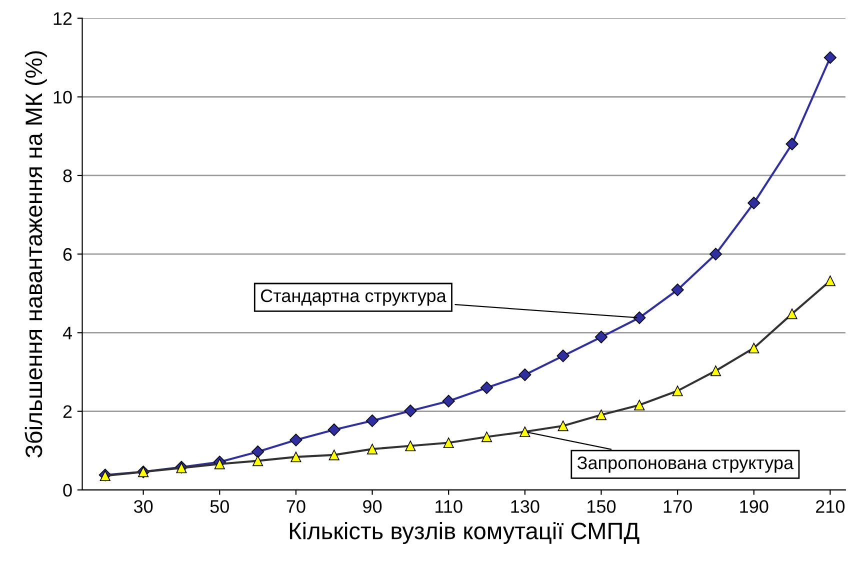  Describe the element at coordinates (63, 97) in the screenshot. I see `y-tick-label: 10` at that location.